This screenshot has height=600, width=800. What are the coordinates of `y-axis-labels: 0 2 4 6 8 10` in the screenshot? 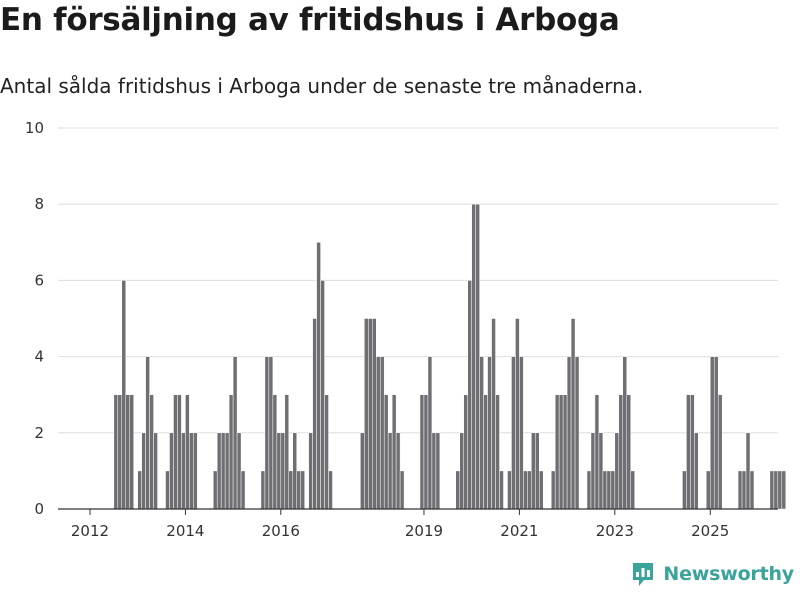 It's located at (34, 318).